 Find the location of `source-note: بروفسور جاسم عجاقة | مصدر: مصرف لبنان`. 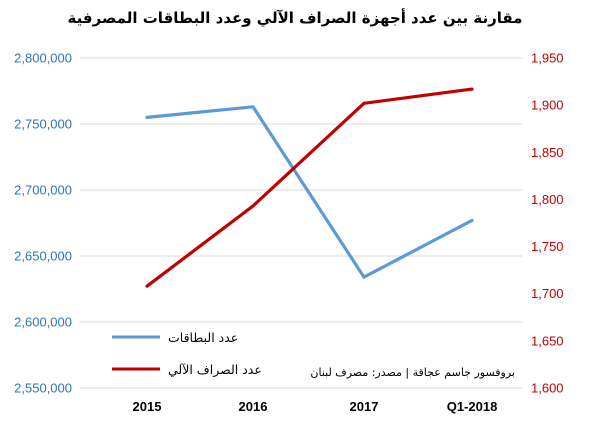

source-note: بروفسور جاسم عجاقة | مصدر: مصرف لبنان is located at coordinates (412, 372).